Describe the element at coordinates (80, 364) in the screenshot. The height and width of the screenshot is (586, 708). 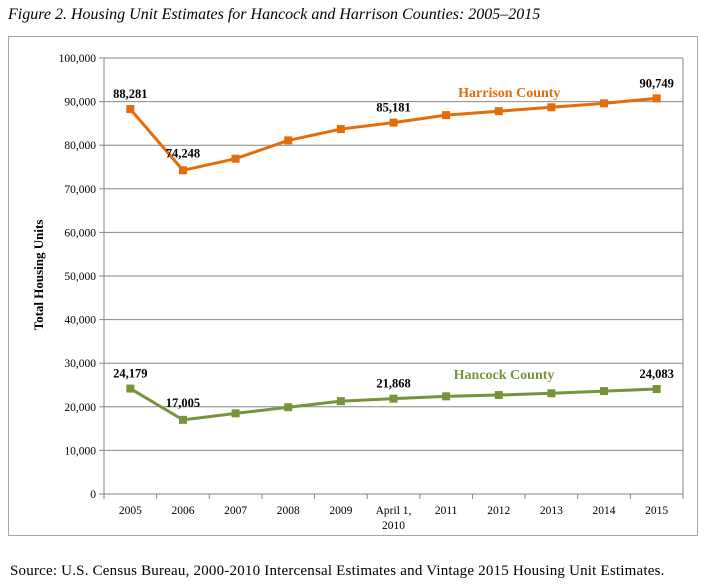
I see `y-tick-label: 30,000` at that location.